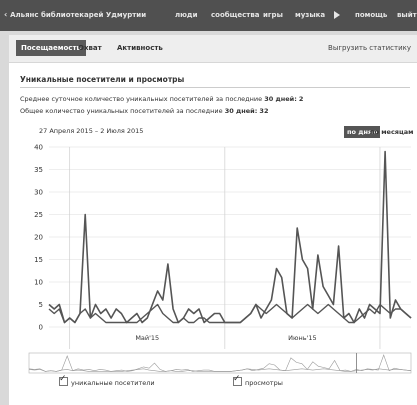  What do you see at coordinates (371, 15) in the screenshot?
I see `nav-help: помощь` at bounding box center [371, 15].